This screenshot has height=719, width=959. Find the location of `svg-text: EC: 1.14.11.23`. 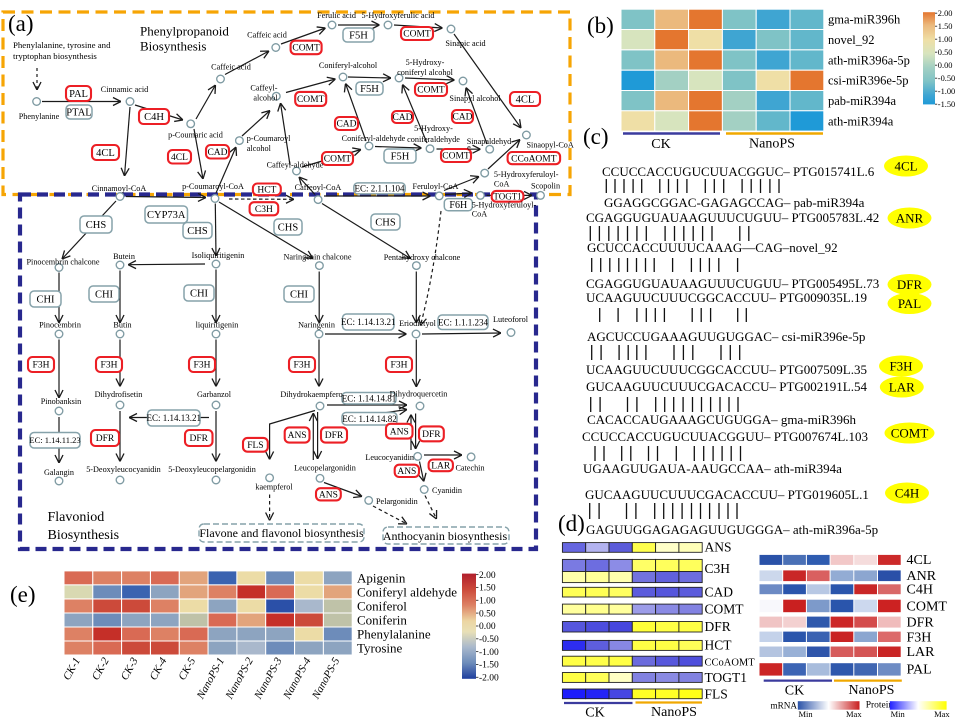

svg-text: EC: 1.14.11.23 is located at coordinates (54, 440).